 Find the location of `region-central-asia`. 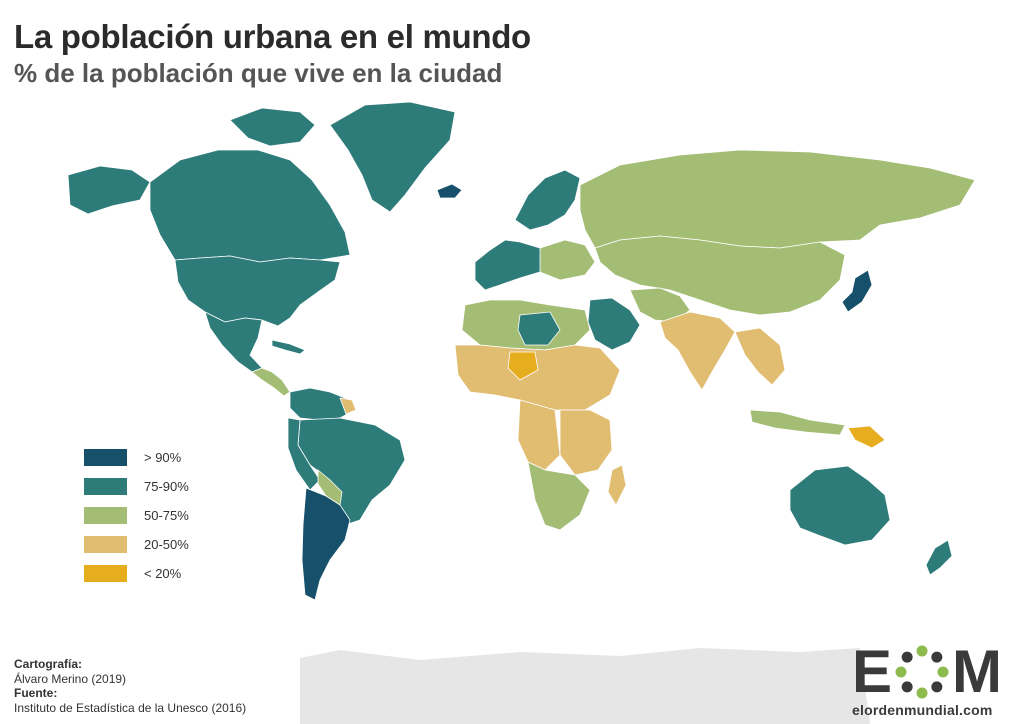

region-central-asia is located at coordinates (720, 275).